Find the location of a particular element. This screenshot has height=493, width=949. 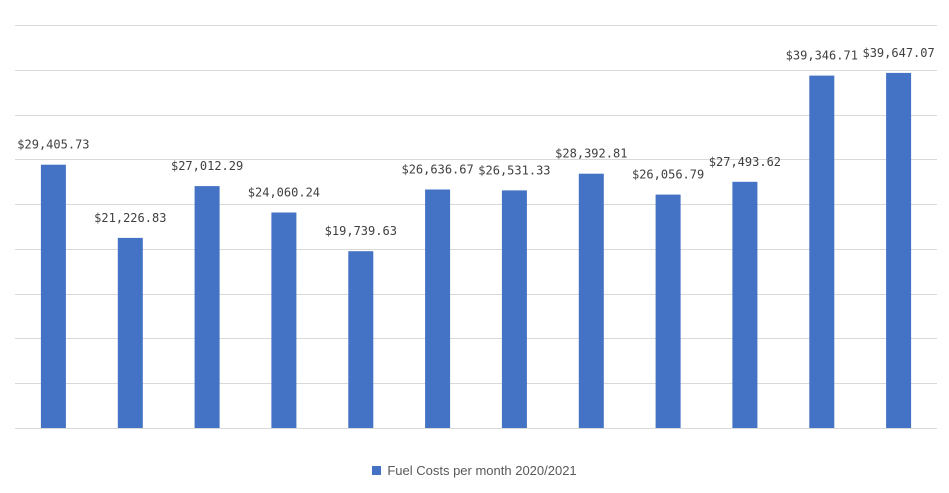

data-label: $27,012.29 is located at coordinates (207, 166).